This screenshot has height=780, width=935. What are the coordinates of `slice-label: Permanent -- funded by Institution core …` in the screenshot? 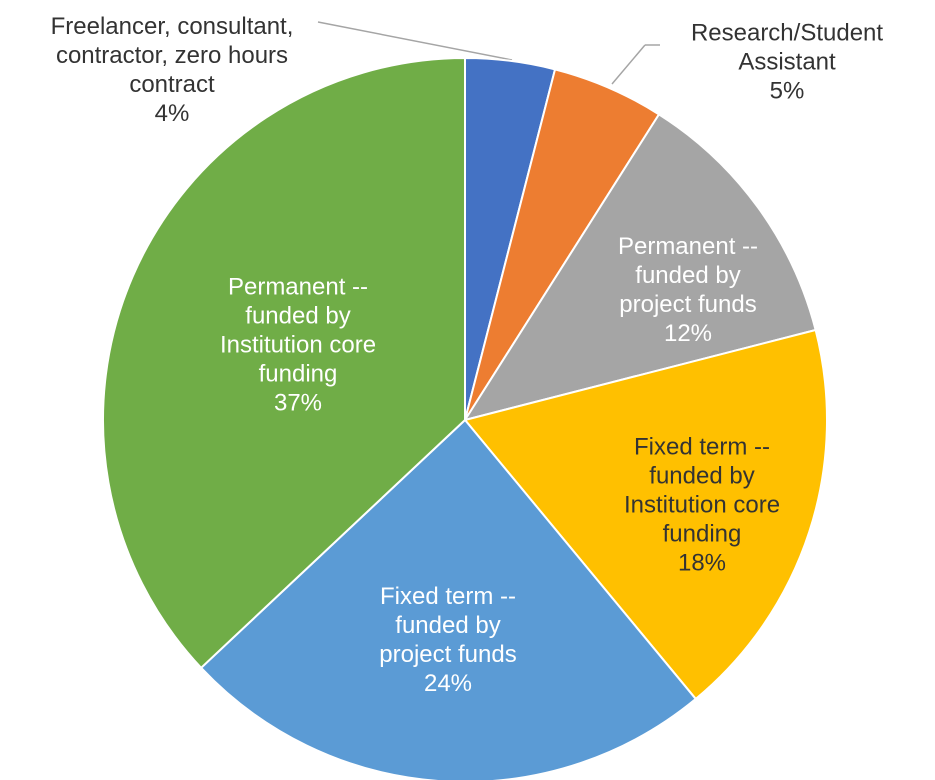 It's located at (298, 345).